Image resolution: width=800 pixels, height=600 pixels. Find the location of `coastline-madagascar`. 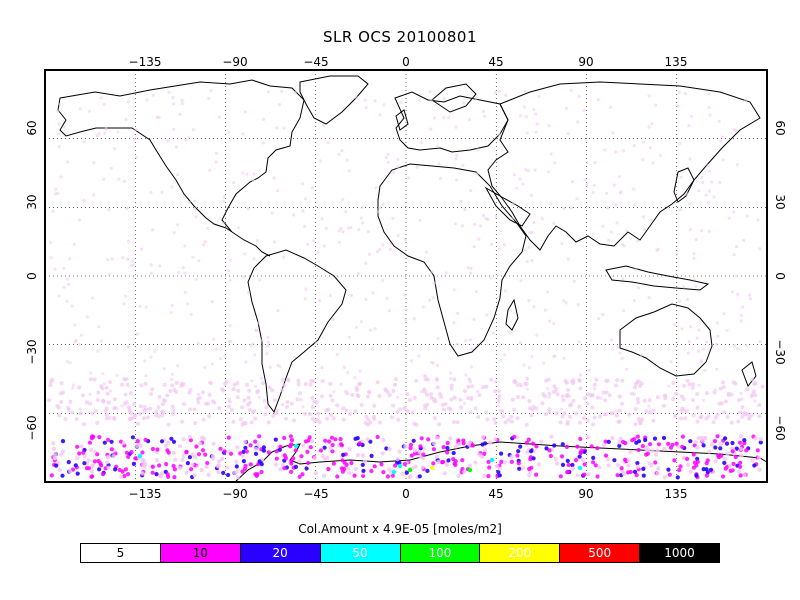

coastline-madagascar is located at coordinates (512, 314).